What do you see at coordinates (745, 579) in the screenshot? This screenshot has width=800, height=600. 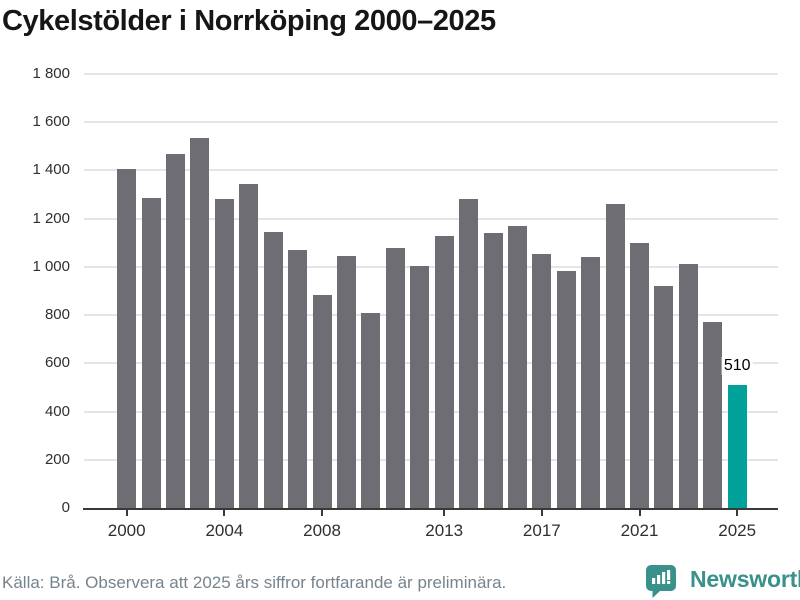 I see `newsworthy-brand-text: Newsworthy` at bounding box center [745, 579].